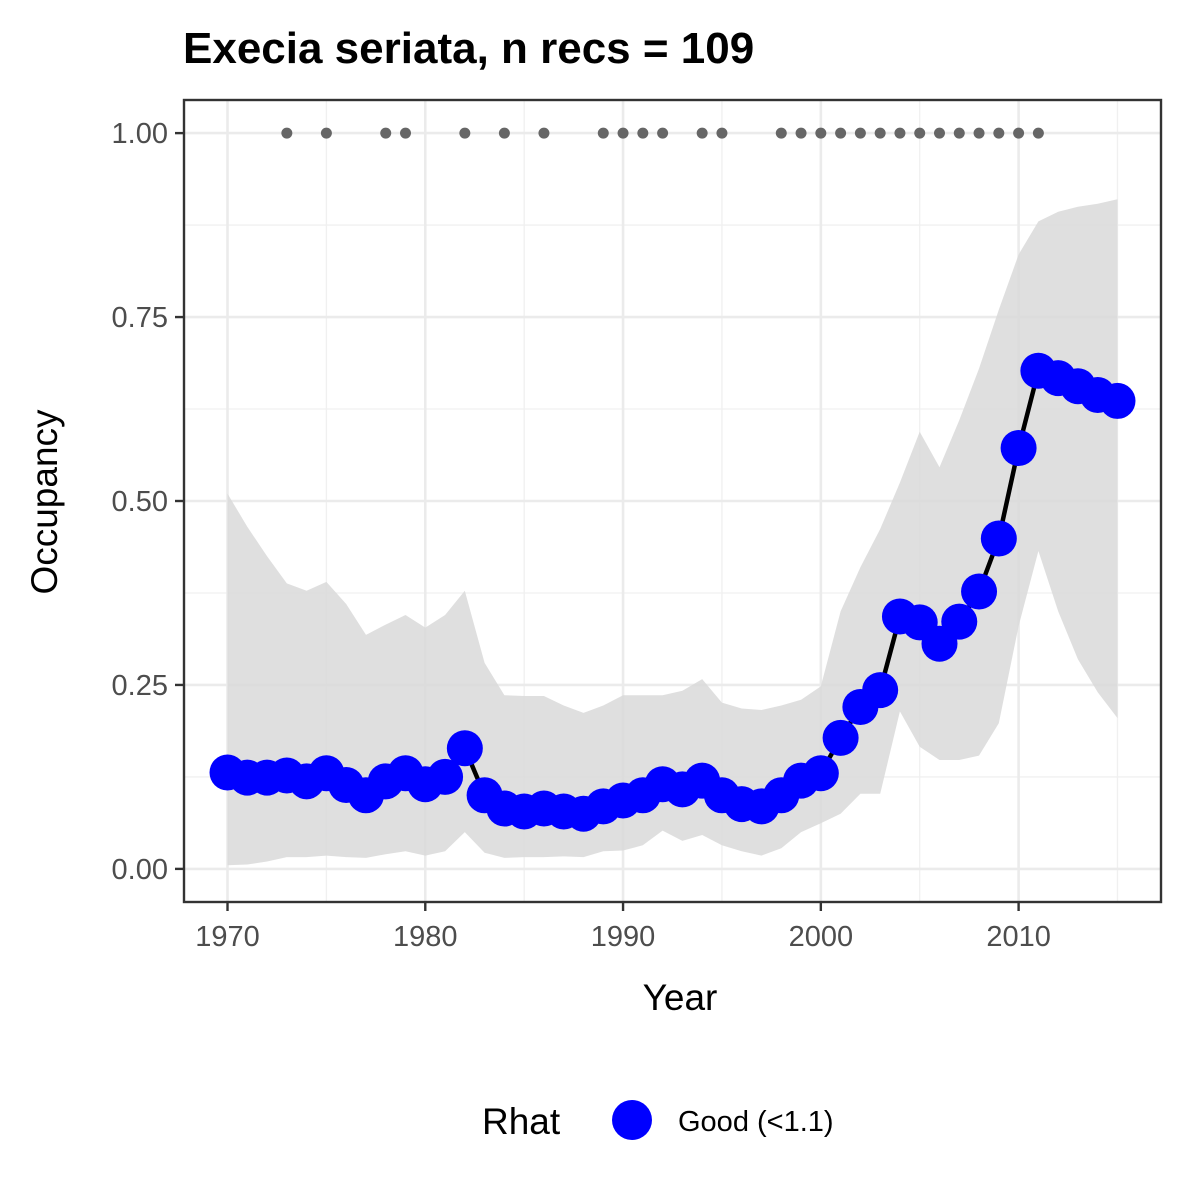  What do you see at coordinates (140, 870) in the screenshot?
I see `y-tick-label: 0.00` at bounding box center [140, 870].